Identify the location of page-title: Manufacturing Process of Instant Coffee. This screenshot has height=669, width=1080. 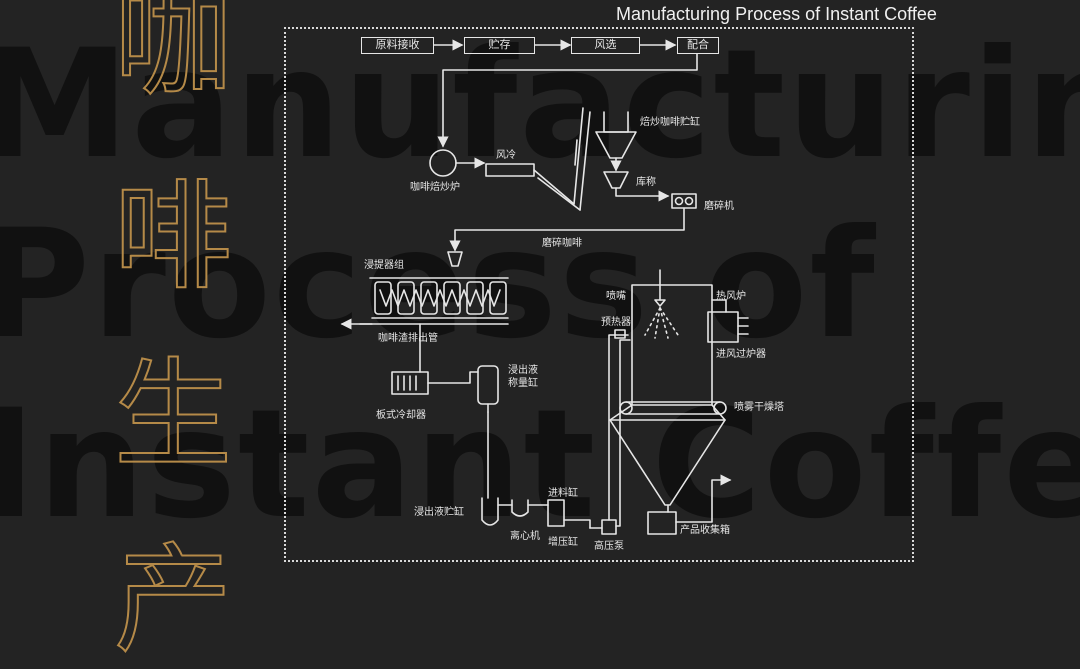
(776, 14).